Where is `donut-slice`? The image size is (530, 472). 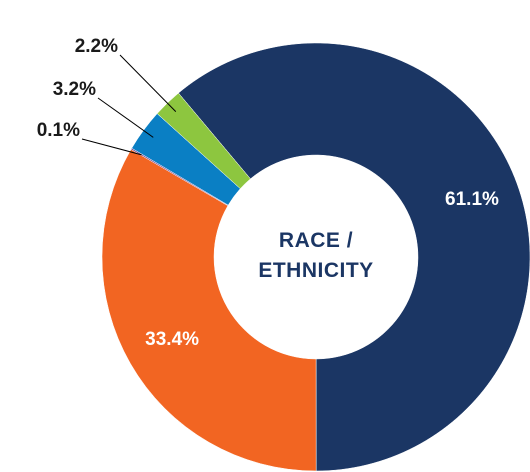
donut-slice is located at coordinates (203, 140).